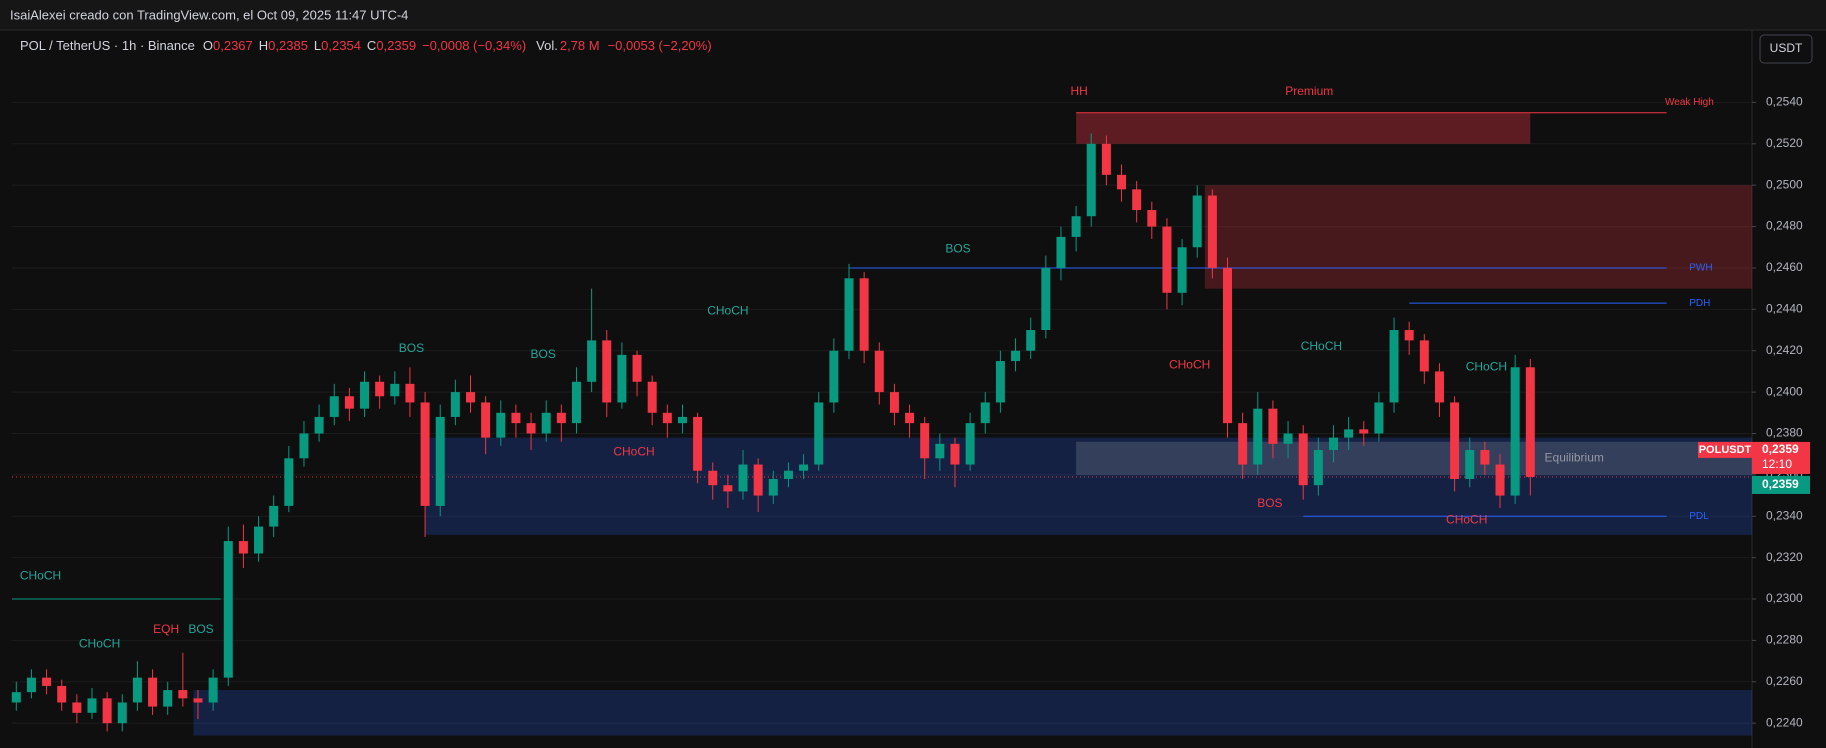 The width and height of the screenshot is (1826, 748). What do you see at coordinates (913, 15) in the screenshot?
I see `top-bar` at bounding box center [913, 15].